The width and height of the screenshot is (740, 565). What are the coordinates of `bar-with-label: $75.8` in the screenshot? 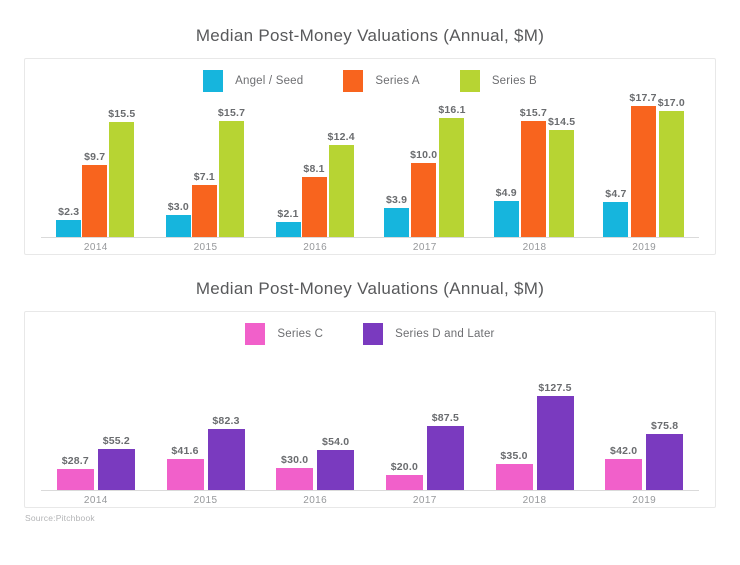 It's located at (665, 455).